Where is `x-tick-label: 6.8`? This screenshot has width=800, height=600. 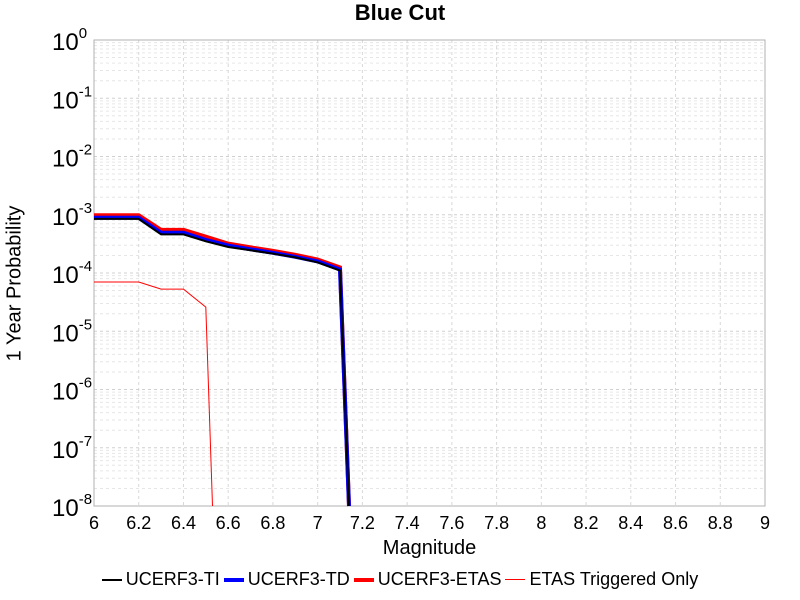
x-tick-label: 6.8 is located at coordinates (272, 523).